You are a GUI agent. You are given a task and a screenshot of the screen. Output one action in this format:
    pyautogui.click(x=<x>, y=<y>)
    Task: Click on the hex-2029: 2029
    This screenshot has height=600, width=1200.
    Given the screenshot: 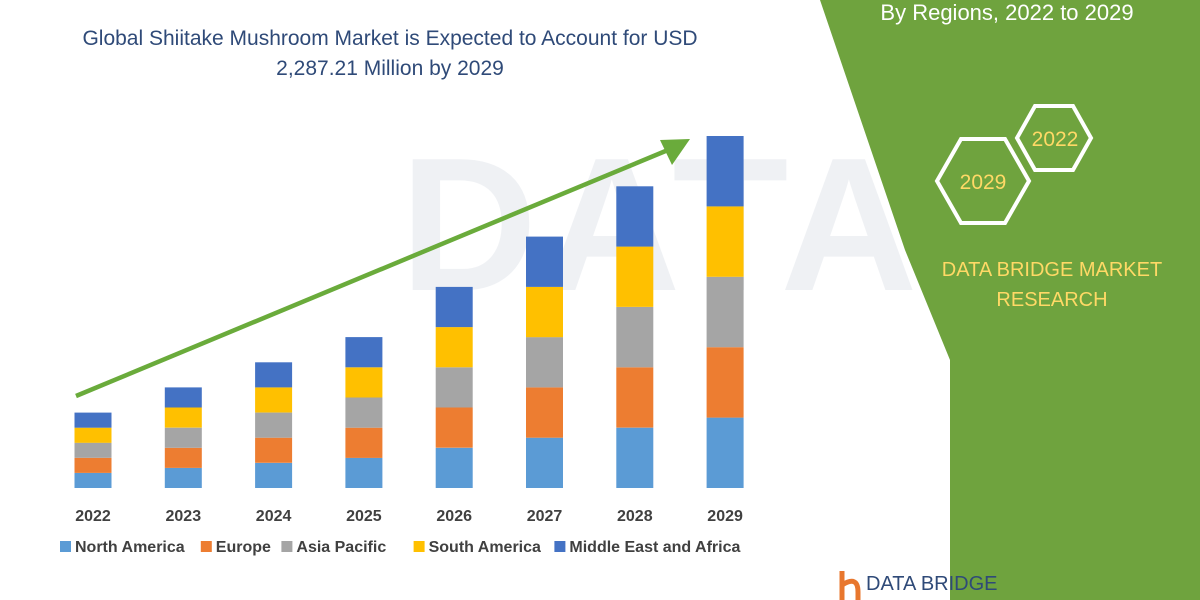 What is the action you would take?
    pyautogui.click(x=983, y=181)
    